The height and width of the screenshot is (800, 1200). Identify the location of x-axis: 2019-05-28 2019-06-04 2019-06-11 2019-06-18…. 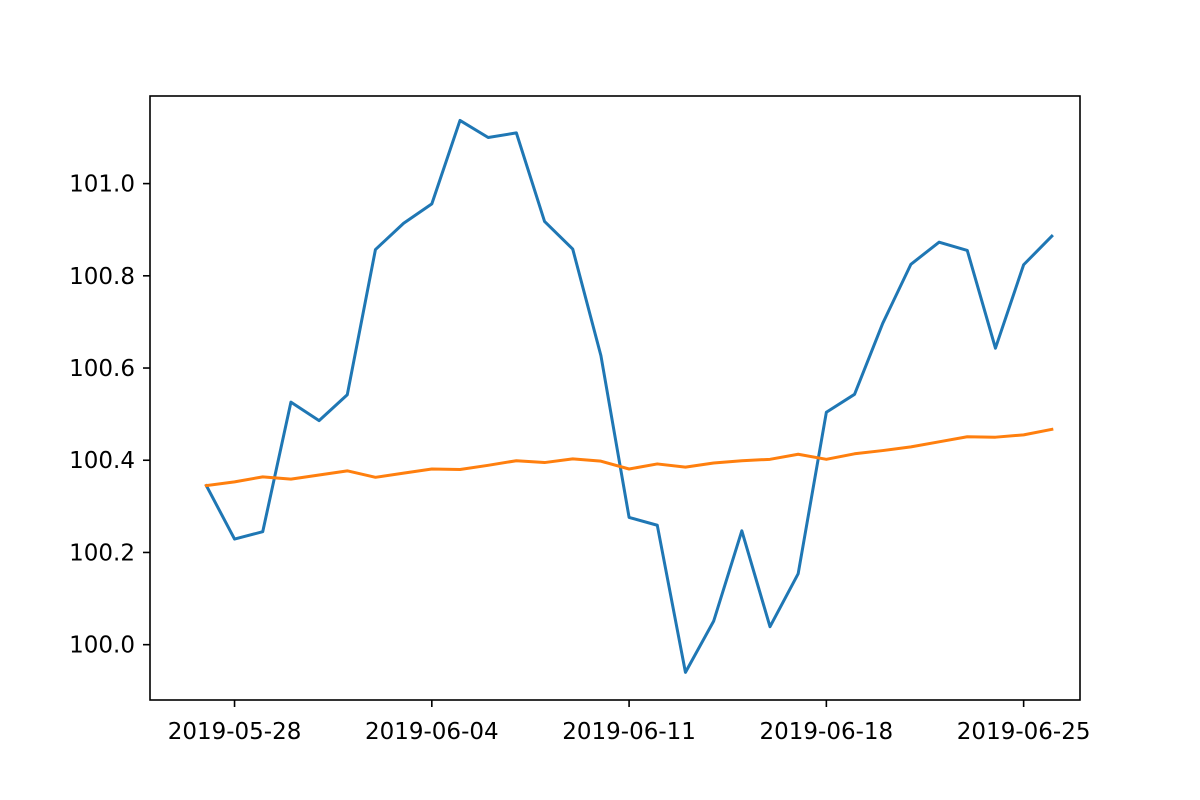
(629, 722).